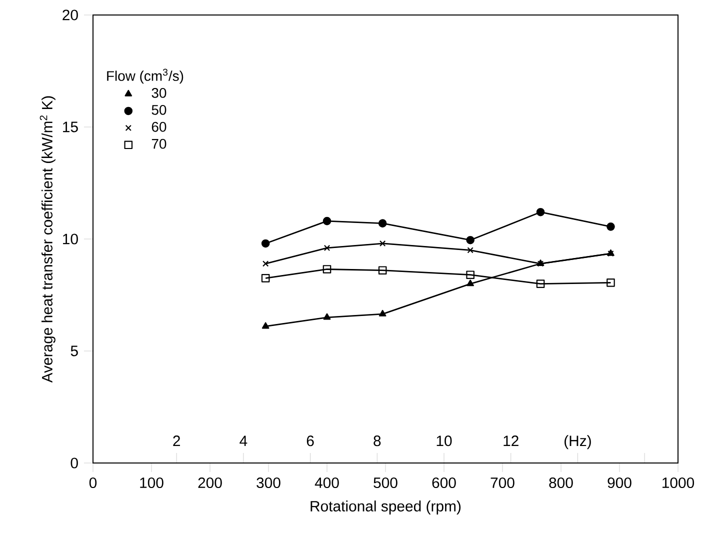 The image size is (702, 542). What do you see at coordinates (326, 482) in the screenshot?
I see `x-tick-label: 400` at bounding box center [326, 482].